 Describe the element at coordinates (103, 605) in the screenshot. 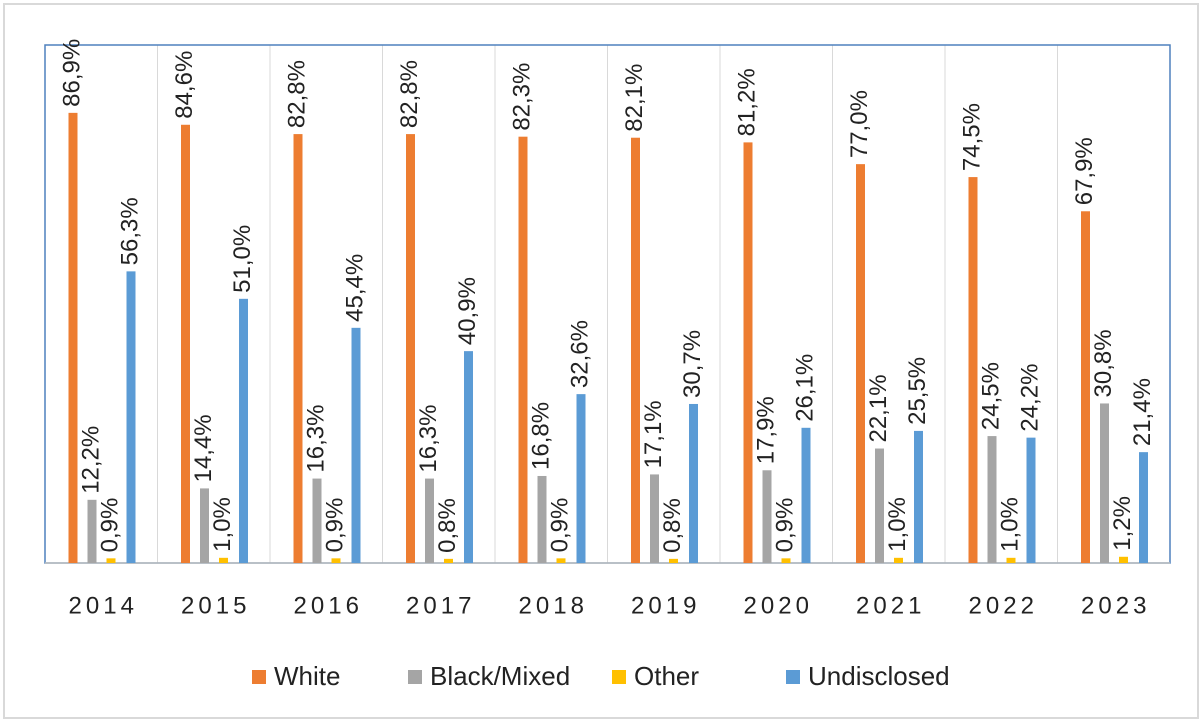

I see `x-tick-label: 2014` at that location.